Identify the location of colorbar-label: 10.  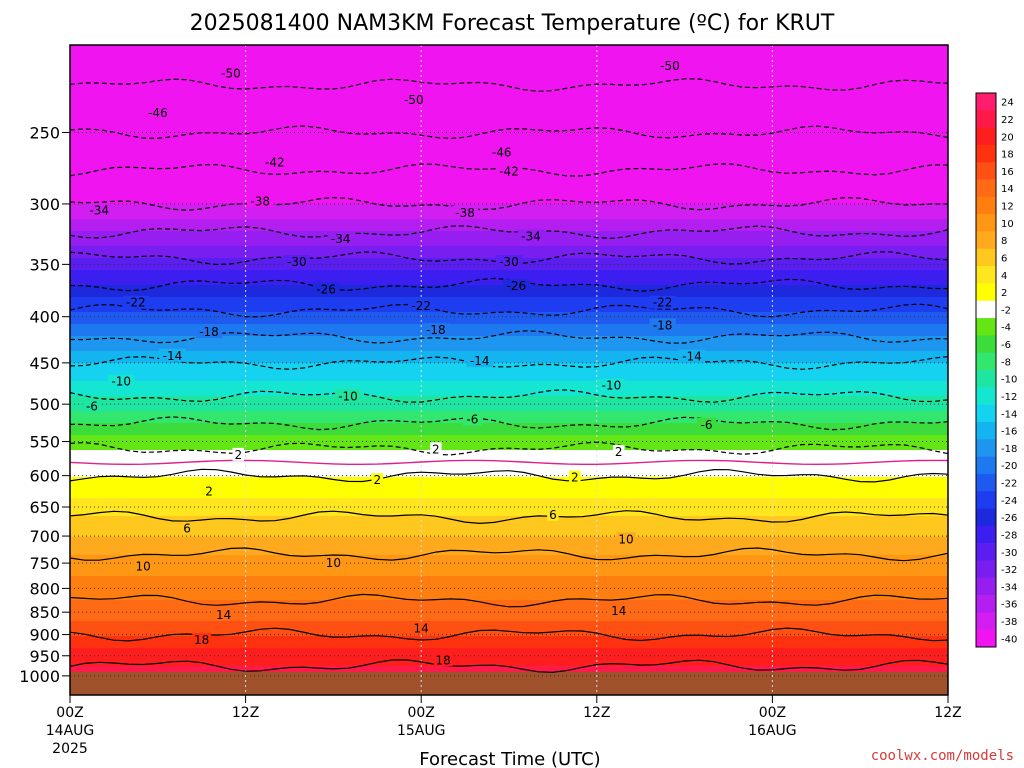
(1007, 224).